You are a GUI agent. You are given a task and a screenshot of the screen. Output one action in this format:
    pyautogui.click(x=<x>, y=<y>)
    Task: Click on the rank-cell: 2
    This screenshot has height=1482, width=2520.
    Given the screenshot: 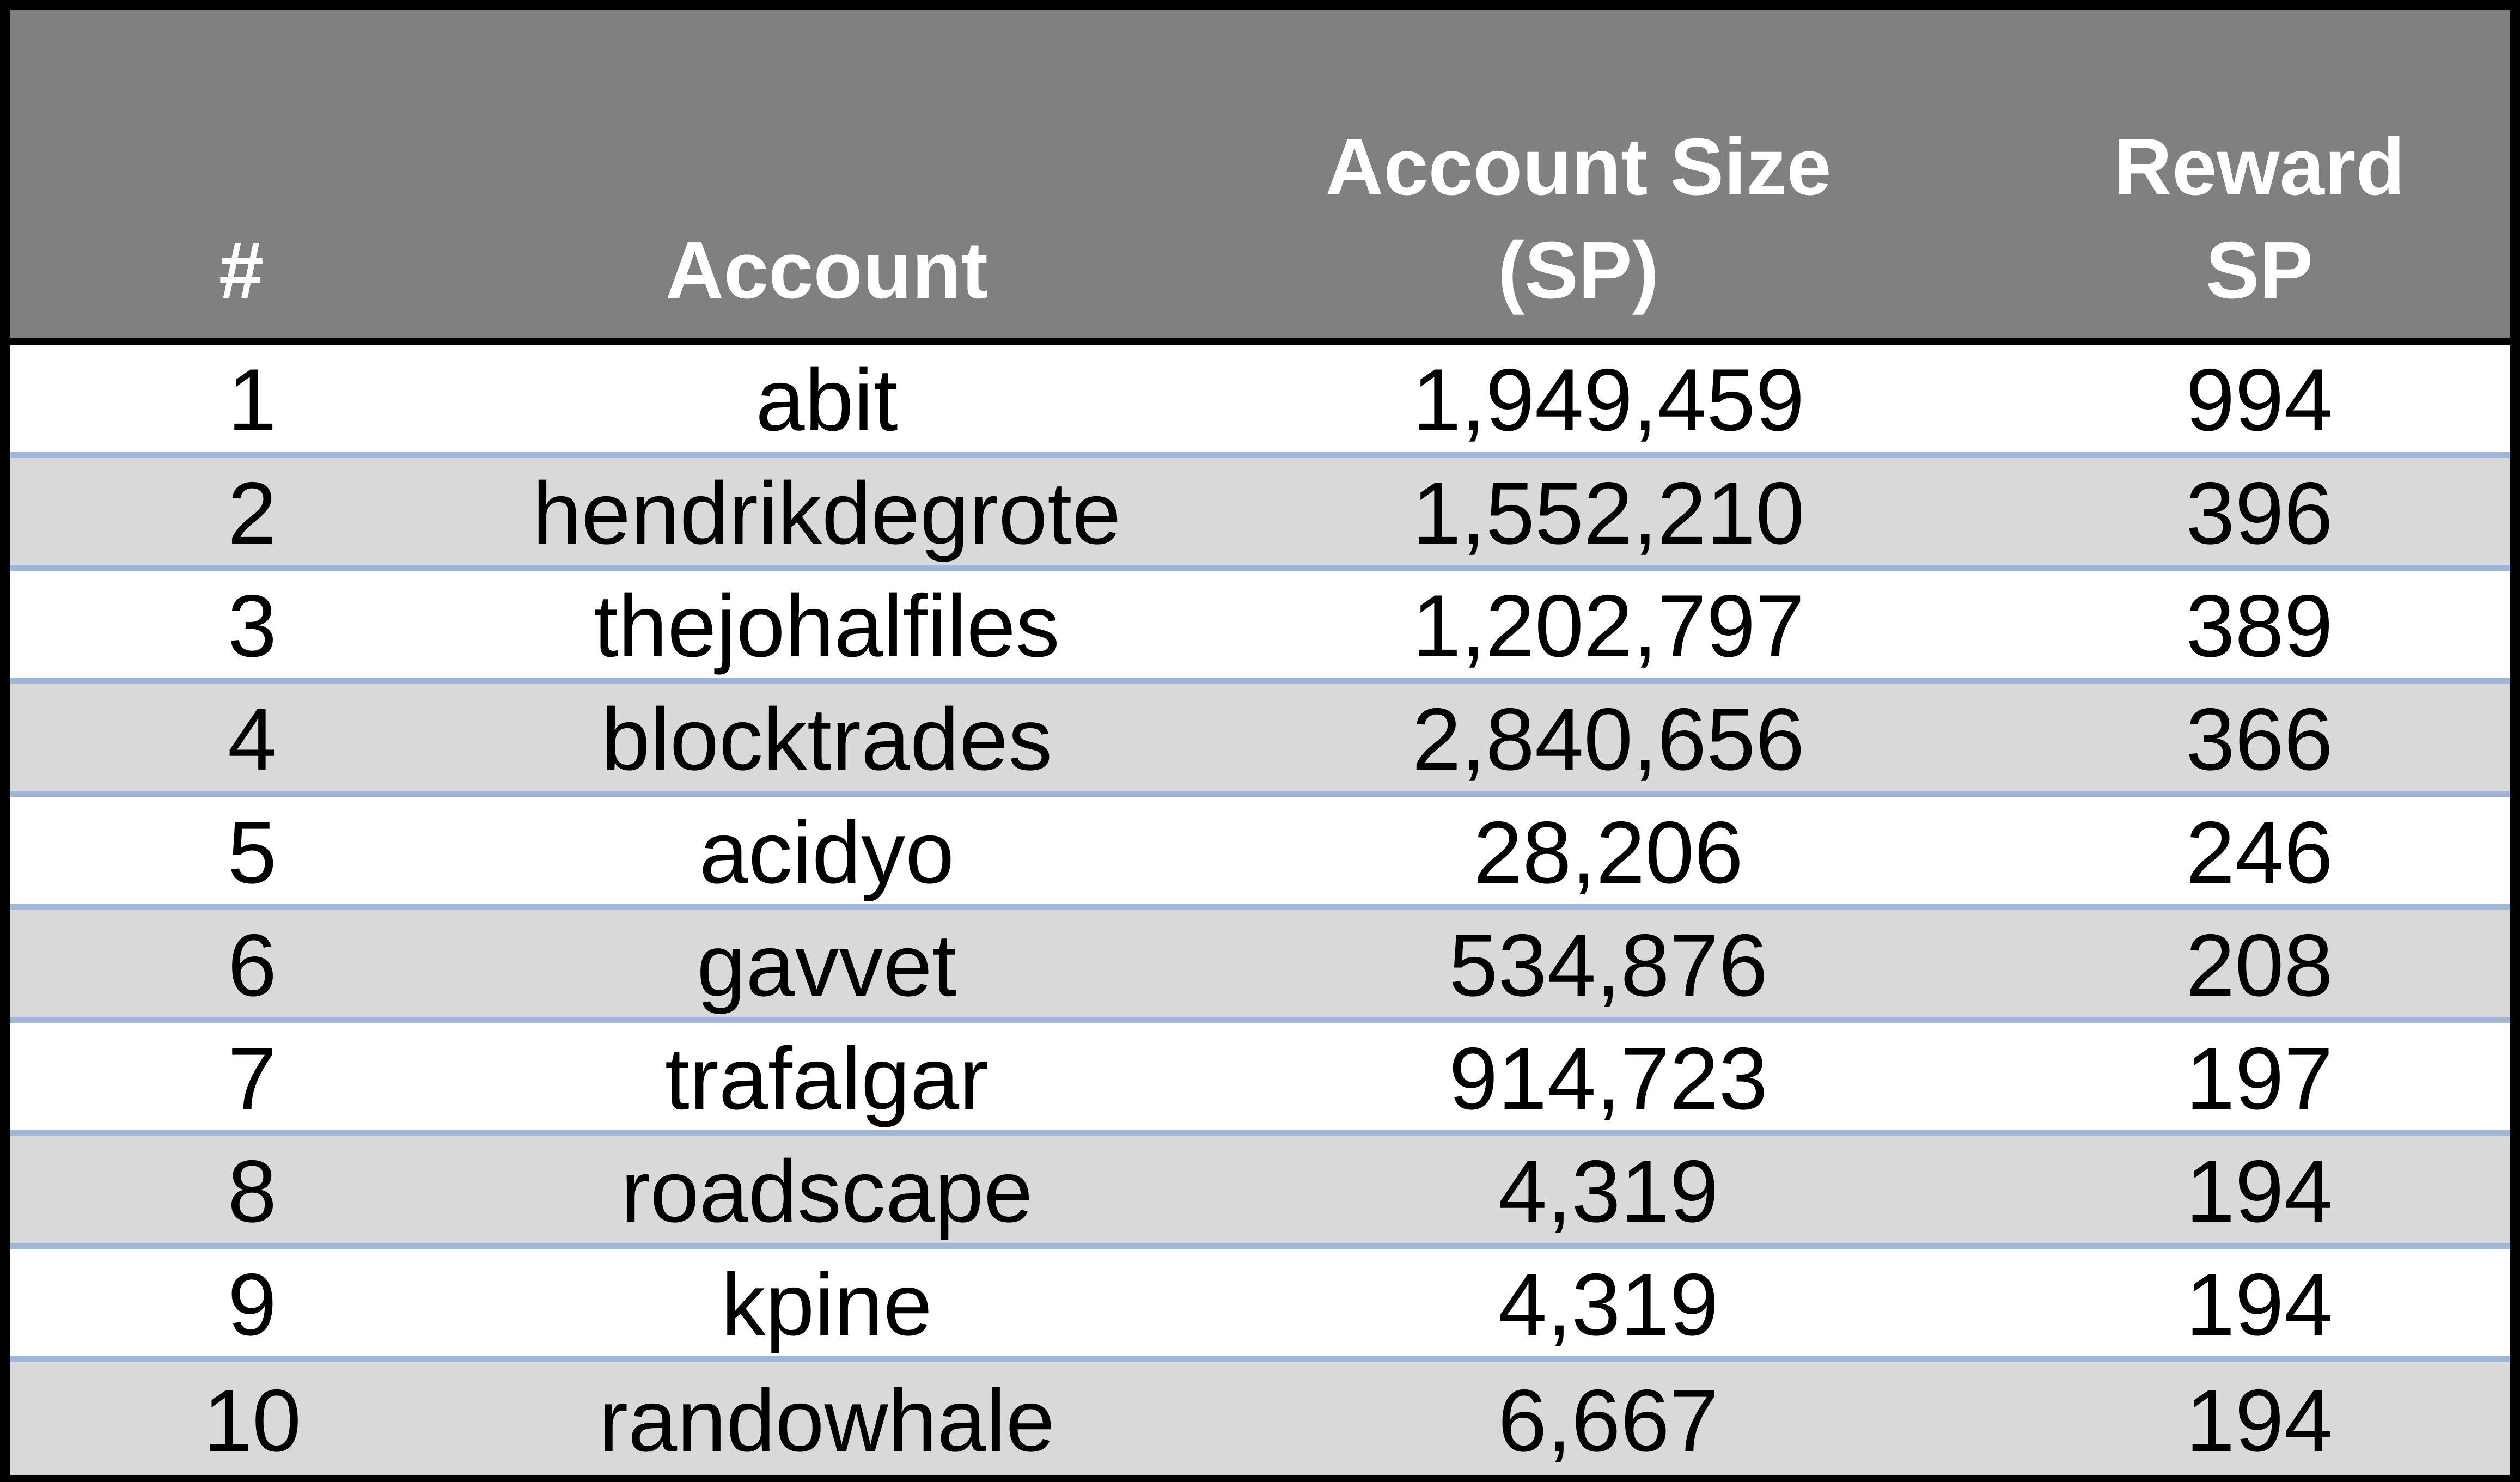 What is the action you would take?
    pyautogui.click(x=252, y=513)
    